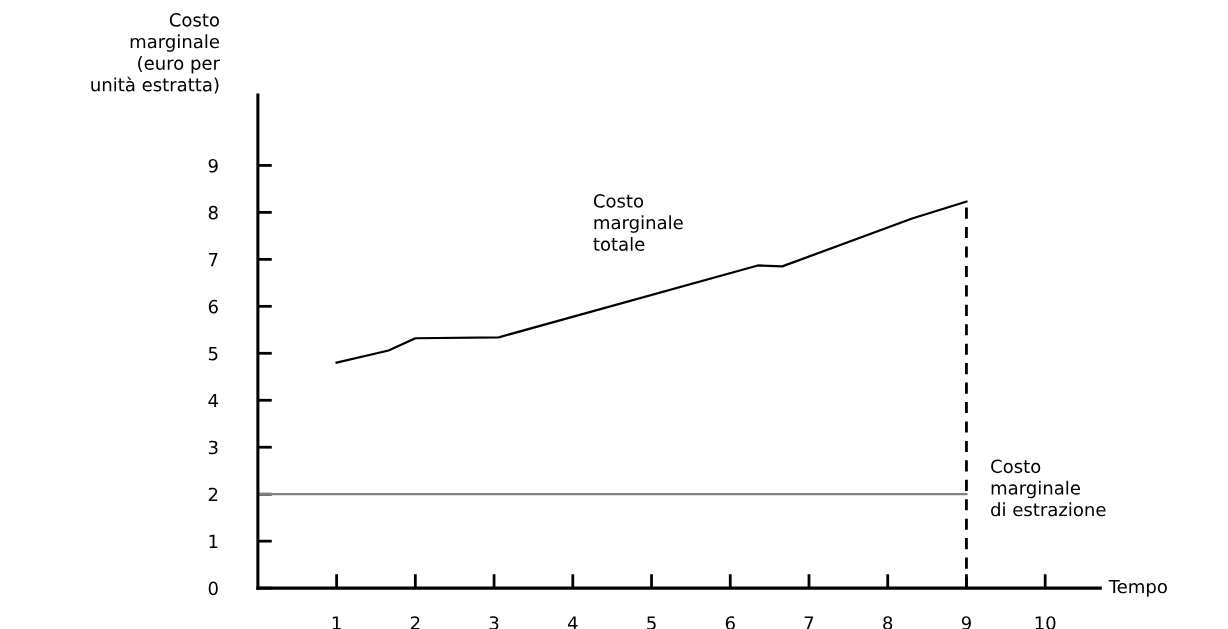 The image size is (1228, 629). What do you see at coordinates (730, 622) in the screenshot?
I see `x-tick-label: 6` at bounding box center [730, 622].